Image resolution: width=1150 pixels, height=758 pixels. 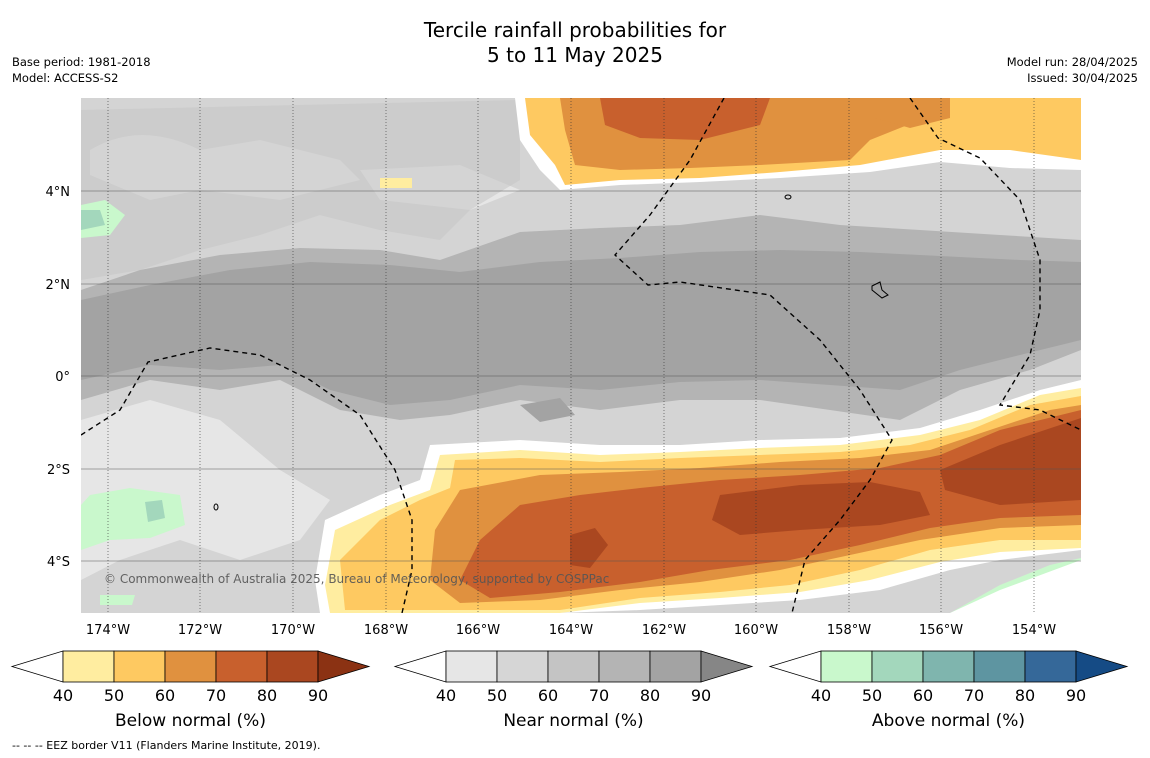 I want to click on near-normal-80-patch, so click(x=547, y=410).